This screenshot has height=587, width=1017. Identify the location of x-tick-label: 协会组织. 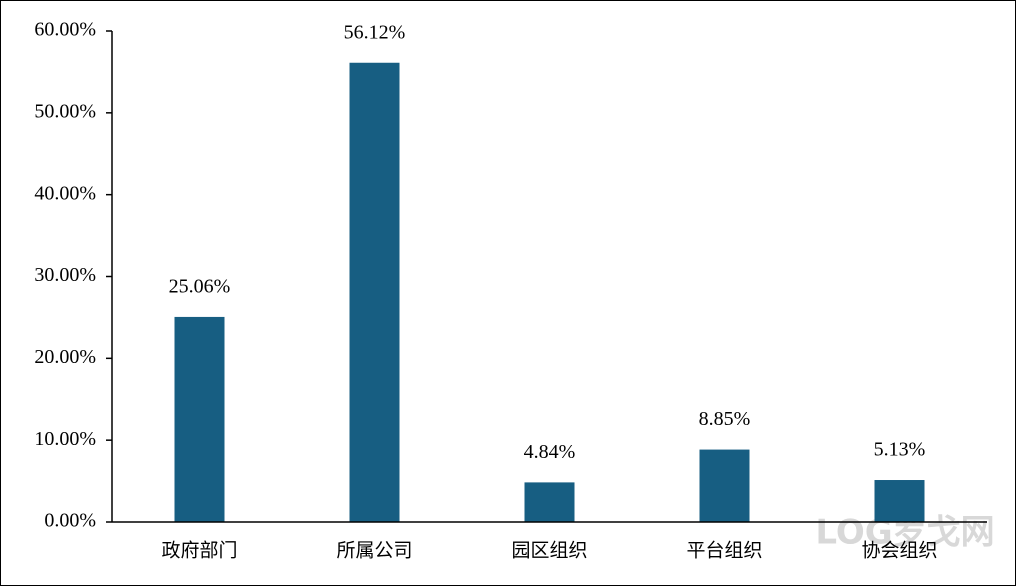
(899, 551).